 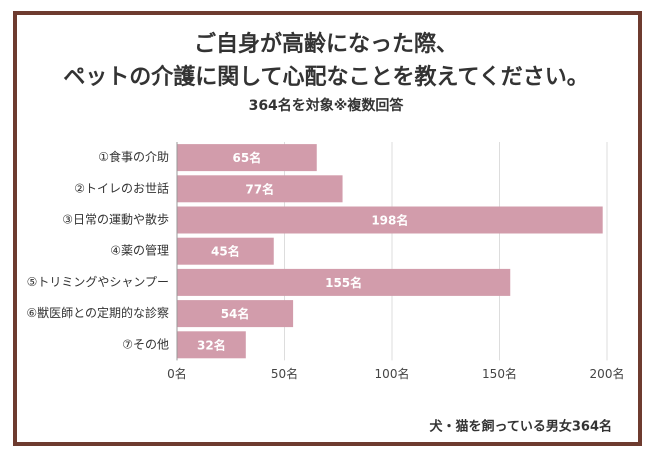 I want to click on x-tick-label: 200名, so click(x=607, y=373).